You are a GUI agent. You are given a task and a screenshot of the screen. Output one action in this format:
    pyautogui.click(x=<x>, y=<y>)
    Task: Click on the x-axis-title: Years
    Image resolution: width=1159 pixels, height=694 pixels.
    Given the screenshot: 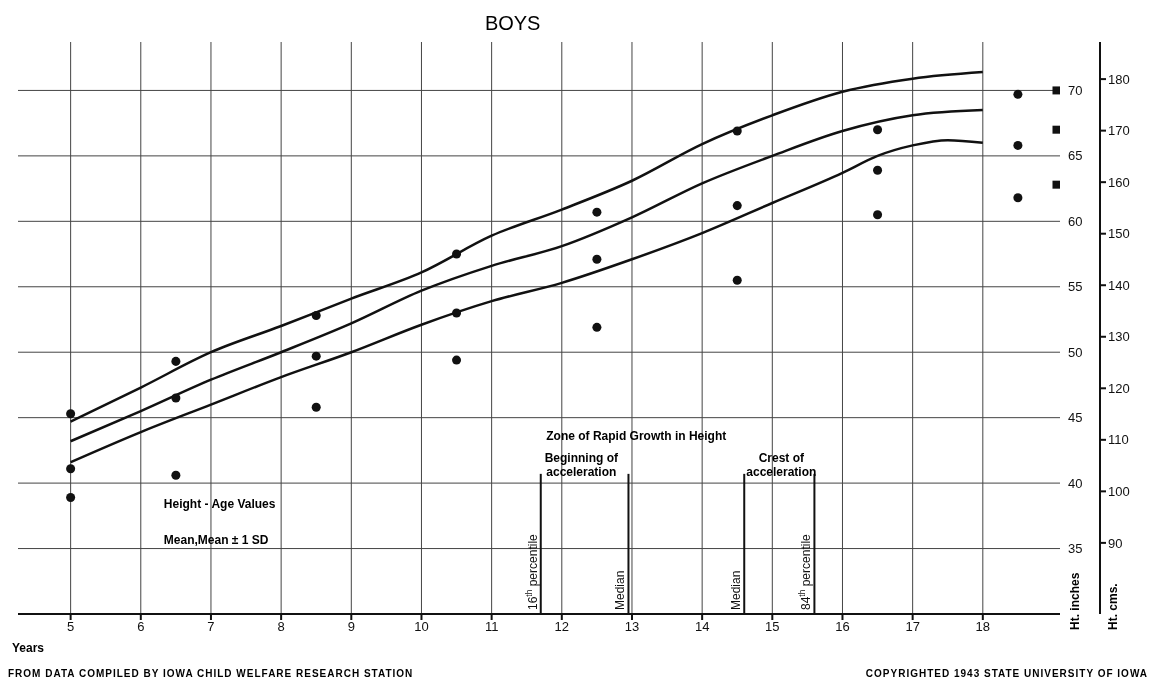 What is the action you would take?
    pyautogui.click(x=28, y=648)
    